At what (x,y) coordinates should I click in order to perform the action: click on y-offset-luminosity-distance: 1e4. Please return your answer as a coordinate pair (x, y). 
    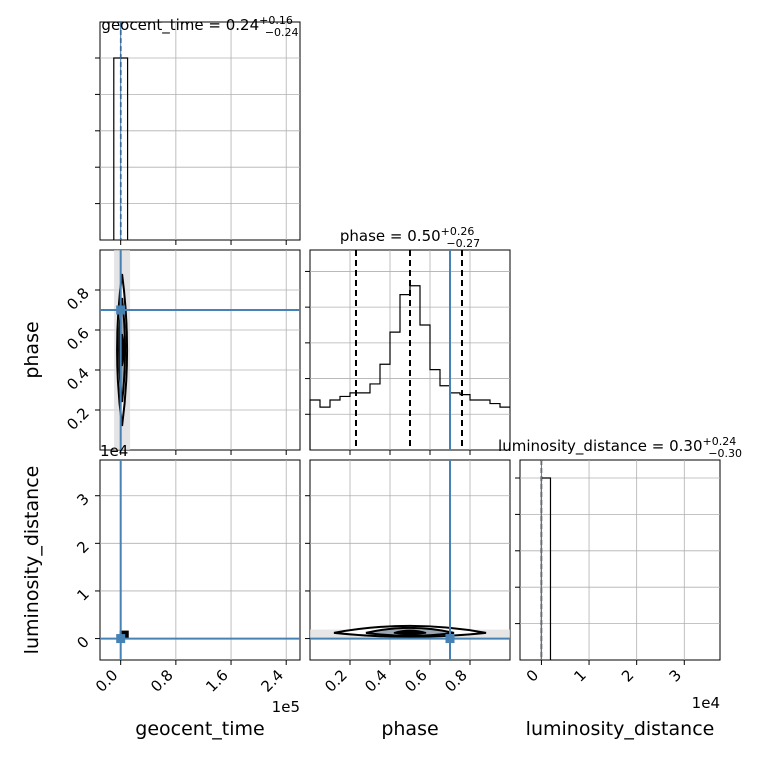
    Looking at the image, I should click on (114, 451).